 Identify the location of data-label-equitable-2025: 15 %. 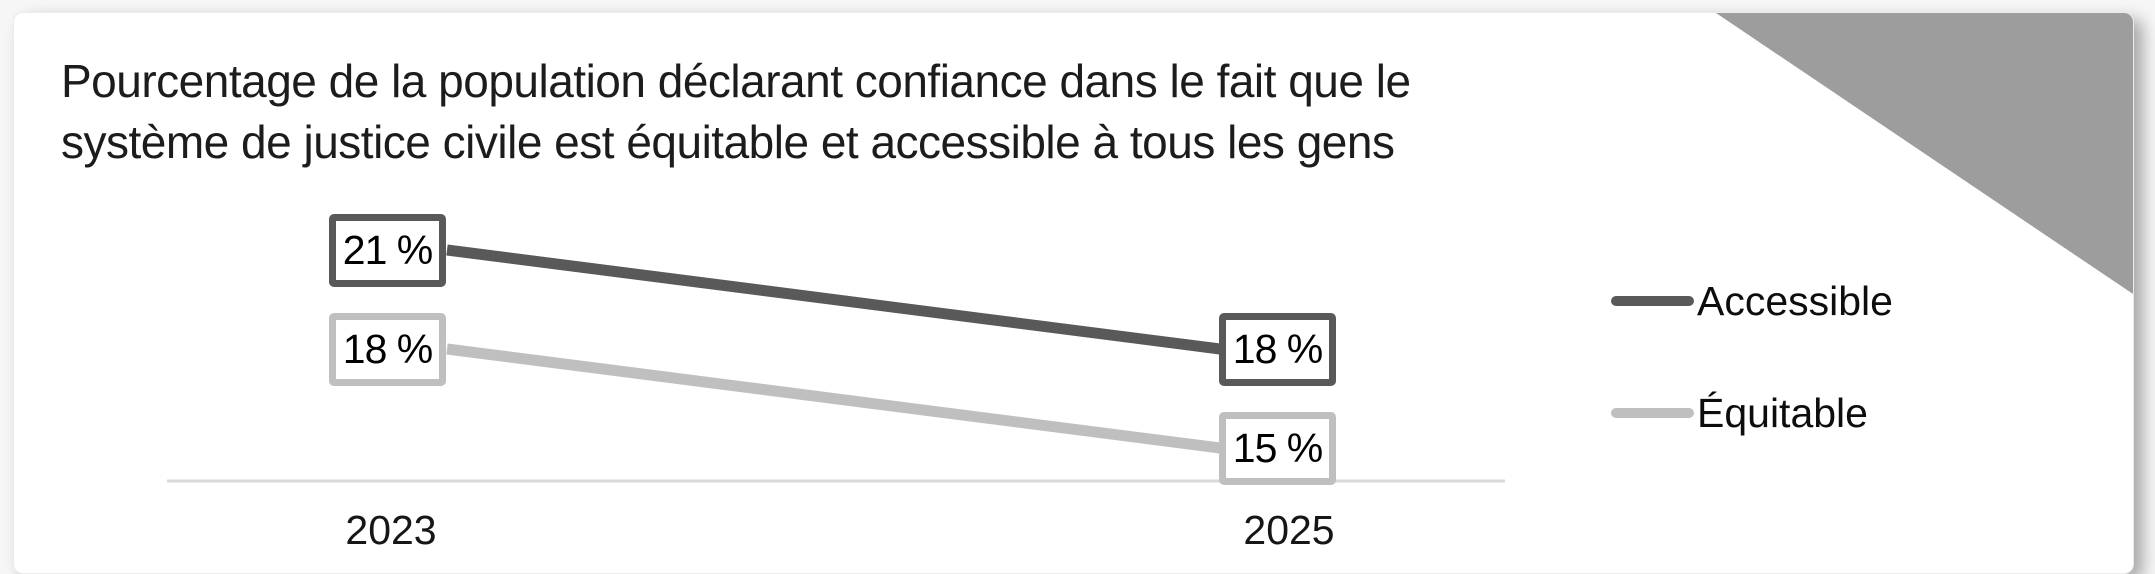
(1277, 448).